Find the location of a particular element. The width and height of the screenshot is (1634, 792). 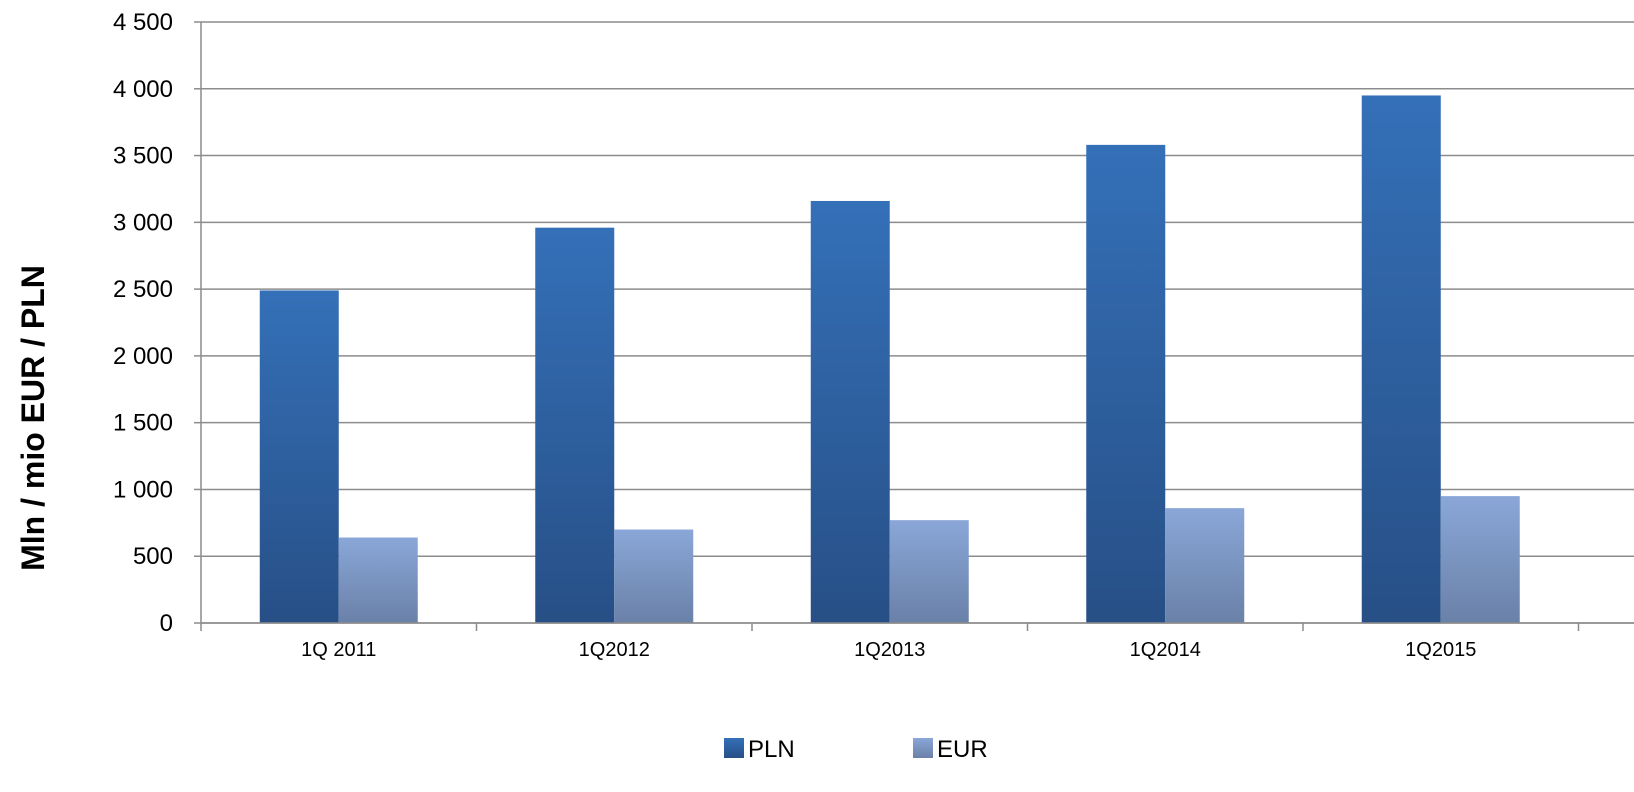

x-tick-labels: 1Q 2011 1Q2012 1Q2013 1Q2014 1Q2015 is located at coordinates (888, 650).